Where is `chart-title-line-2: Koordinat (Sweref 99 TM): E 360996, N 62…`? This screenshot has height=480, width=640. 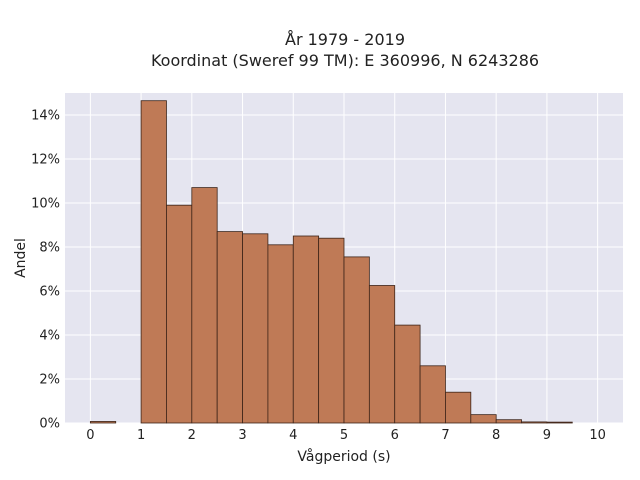 chart-title-line-2: Koordinat (Sweref 99 TM): E 360996, N 62… is located at coordinates (345, 60).